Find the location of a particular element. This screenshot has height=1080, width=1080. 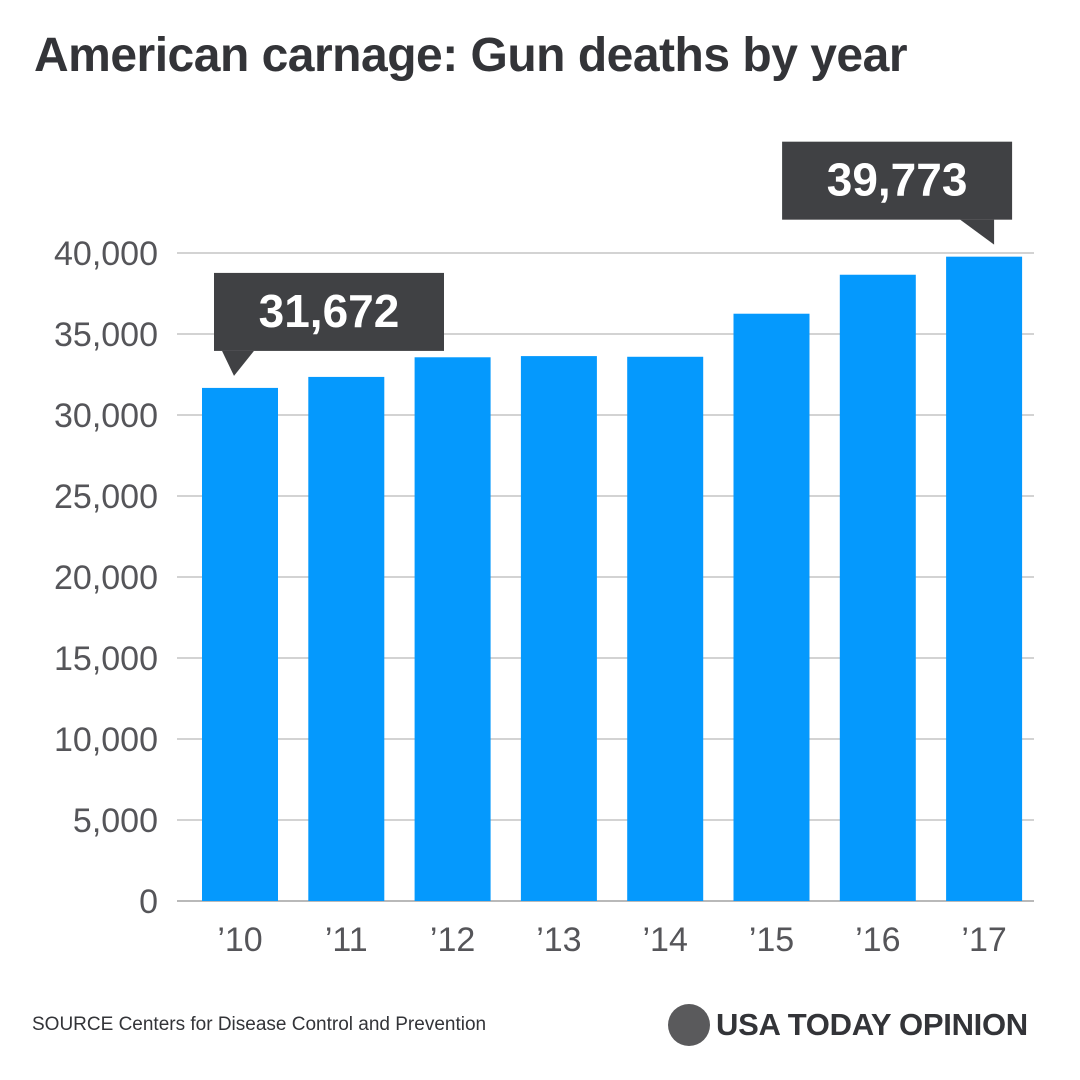

x-tick-label: ’17 is located at coordinates (983, 940).